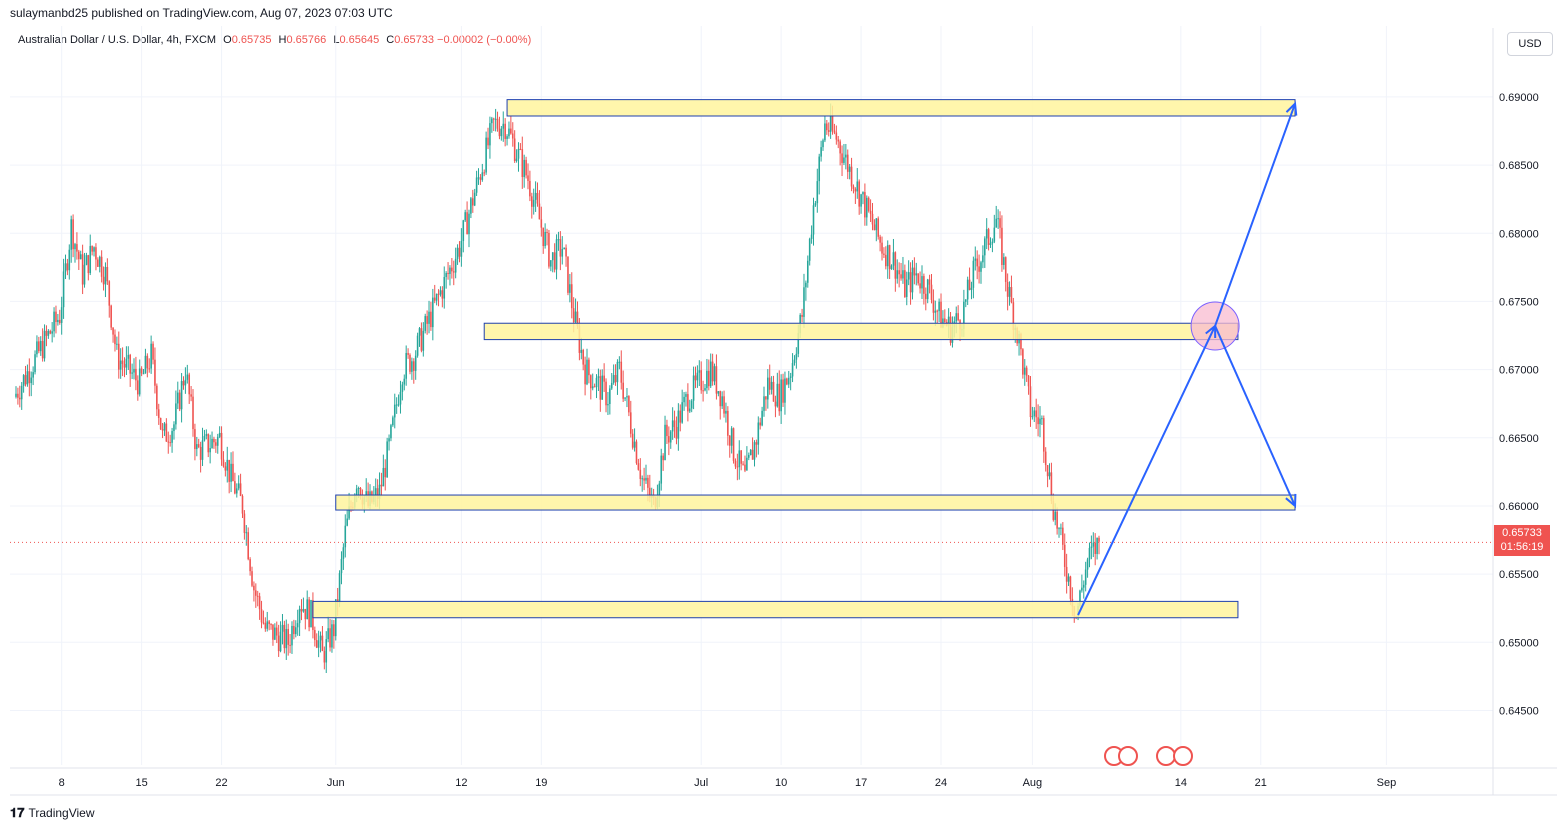 Image resolution: width=1567 pixels, height=831 pixels. Describe the element at coordinates (17, 812) in the screenshot. I see `tradingview-logo-icon: 𝟏𝟕` at that location.